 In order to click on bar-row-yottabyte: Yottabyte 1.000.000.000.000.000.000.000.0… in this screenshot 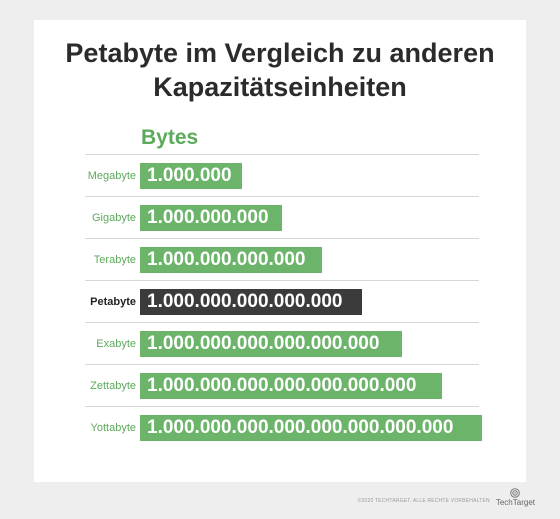, I will do `click(283, 427)`.